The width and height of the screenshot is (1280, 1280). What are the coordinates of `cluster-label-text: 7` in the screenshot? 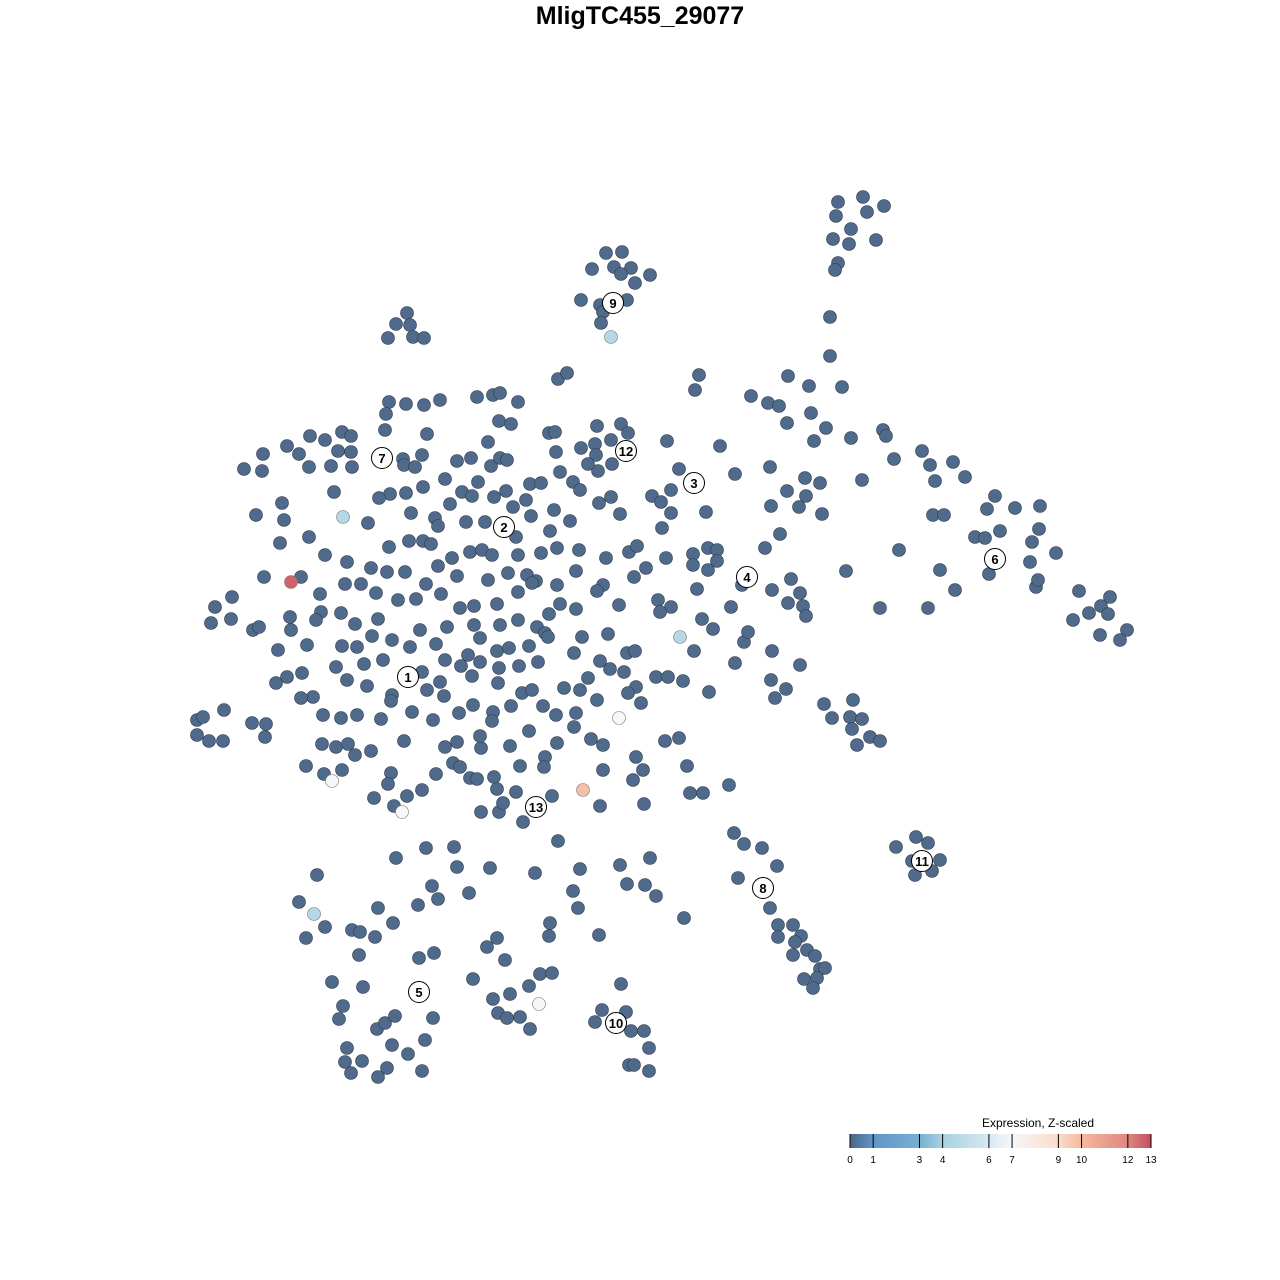 It's located at (381, 458).